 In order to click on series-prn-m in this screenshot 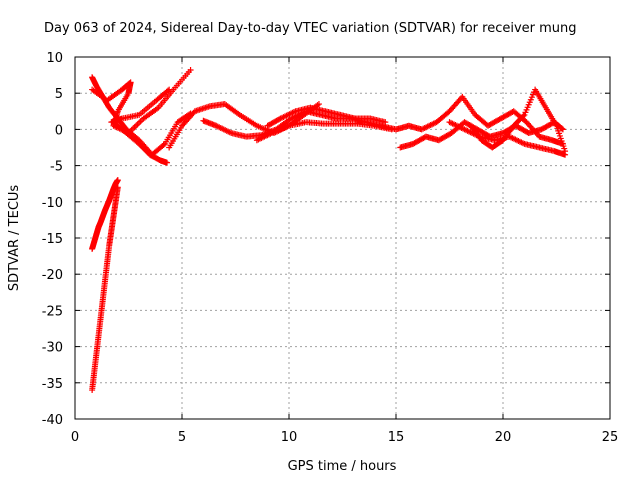, I will do `click(105, 214)`.